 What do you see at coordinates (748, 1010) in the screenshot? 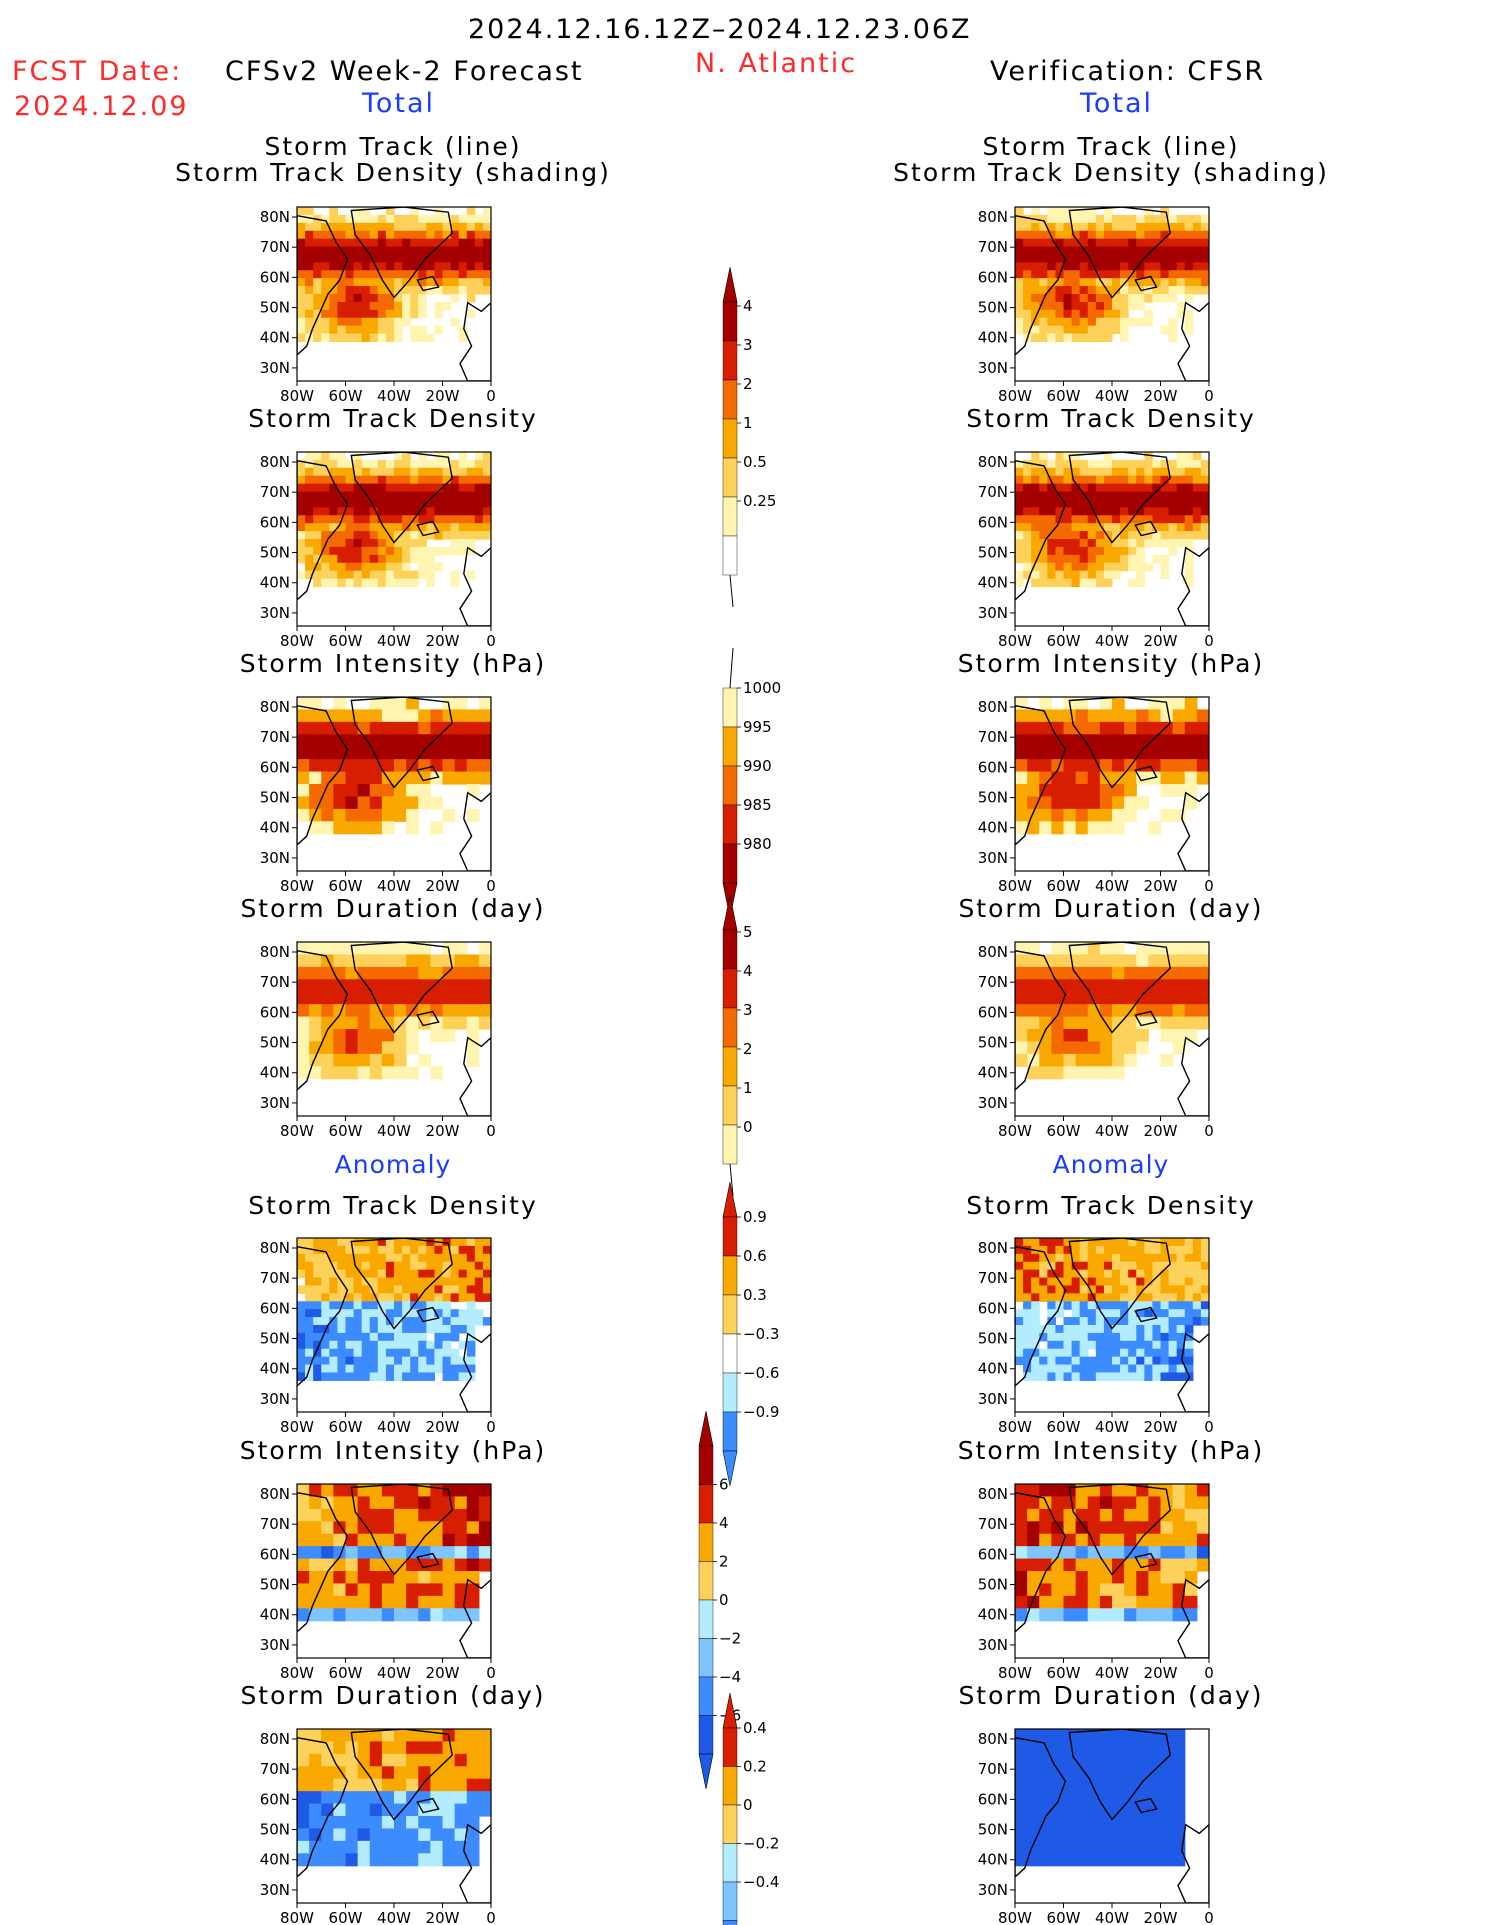
I see `colorbar-label: 3` at bounding box center [748, 1010].